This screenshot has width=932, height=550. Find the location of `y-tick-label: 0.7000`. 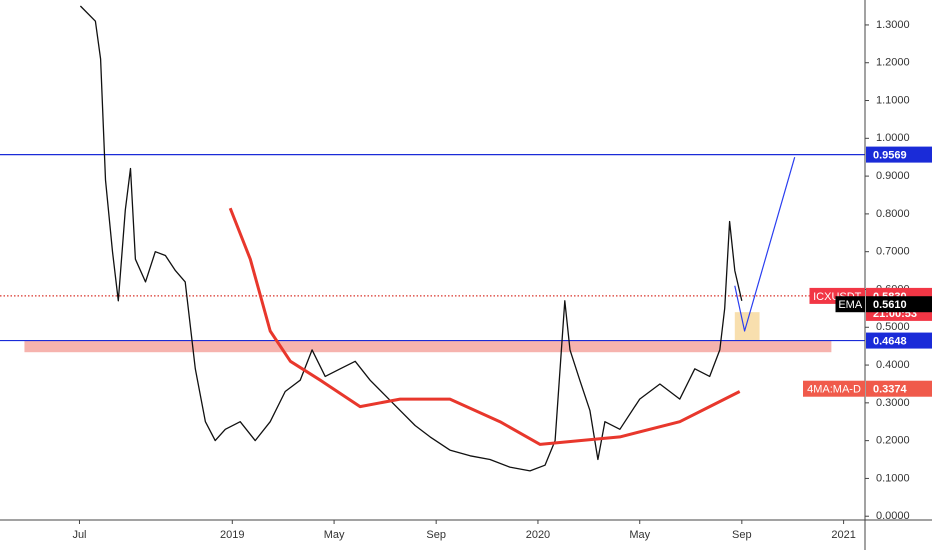

y-tick-label: 0.7000 is located at coordinates (893, 252).